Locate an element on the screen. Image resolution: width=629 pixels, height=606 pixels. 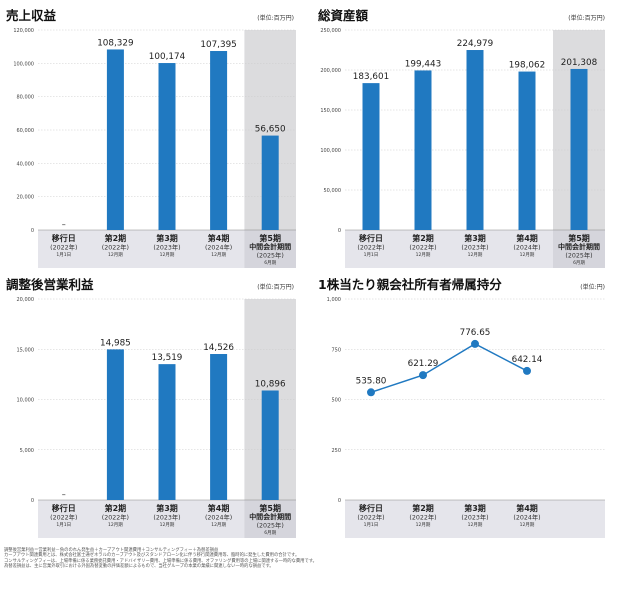
data-label: 642.14 is located at coordinates (527, 360).